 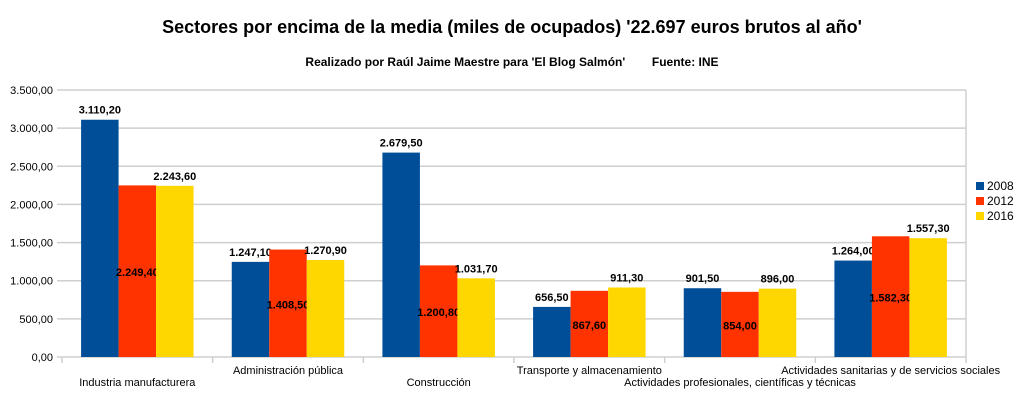 What do you see at coordinates (31, 205) in the screenshot?
I see `y-tick-label: 2.000,00` at bounding box center [31, 205].